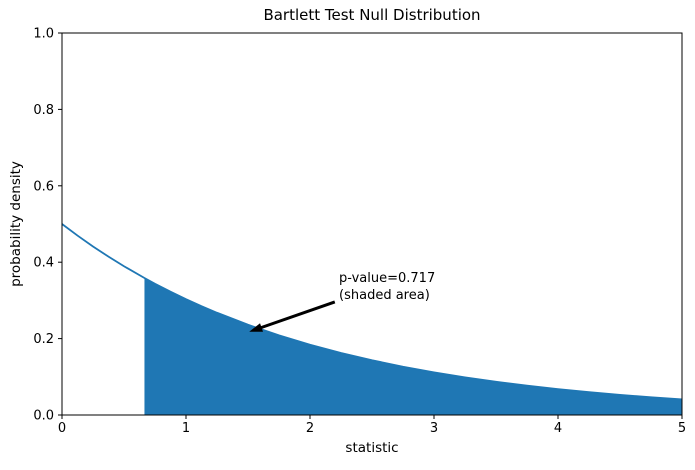 The image size is (695, 470). Describe the element at coordinates (387, 286) in the screenshot. I see `p-value-annotation: p-value=0.717 (shaded area)` at that location.